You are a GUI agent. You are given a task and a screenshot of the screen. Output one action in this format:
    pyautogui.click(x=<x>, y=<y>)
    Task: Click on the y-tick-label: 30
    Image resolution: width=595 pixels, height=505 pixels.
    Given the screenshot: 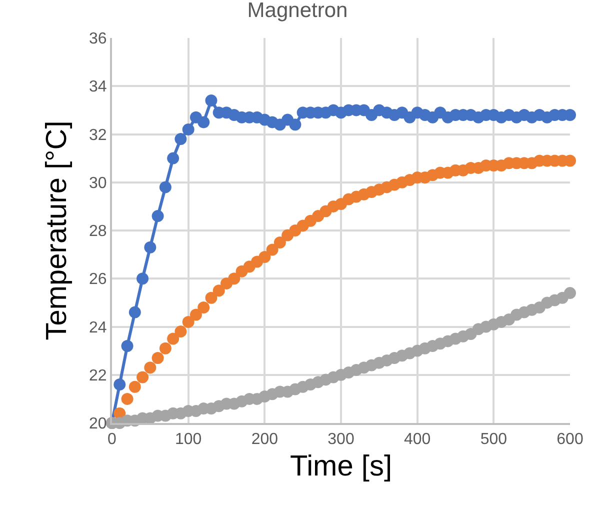 What is the action you would take?
    pyautogui.click(x=98, y=183)
    